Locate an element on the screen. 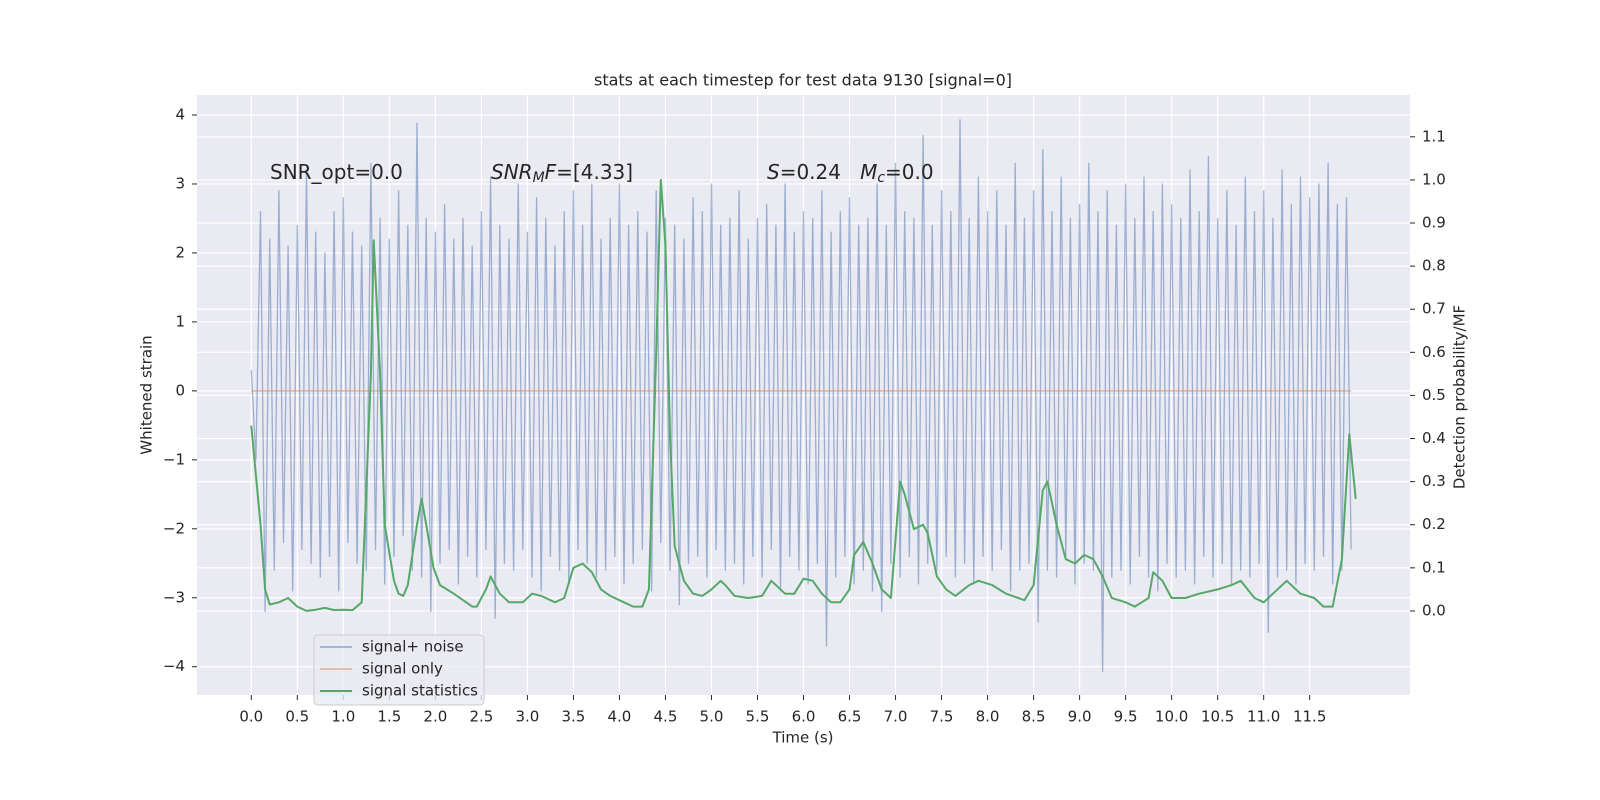 The width and height of the screenshot is (1600, 800). x-tick-label: 11.0 is located at coordinates (1263, 717).